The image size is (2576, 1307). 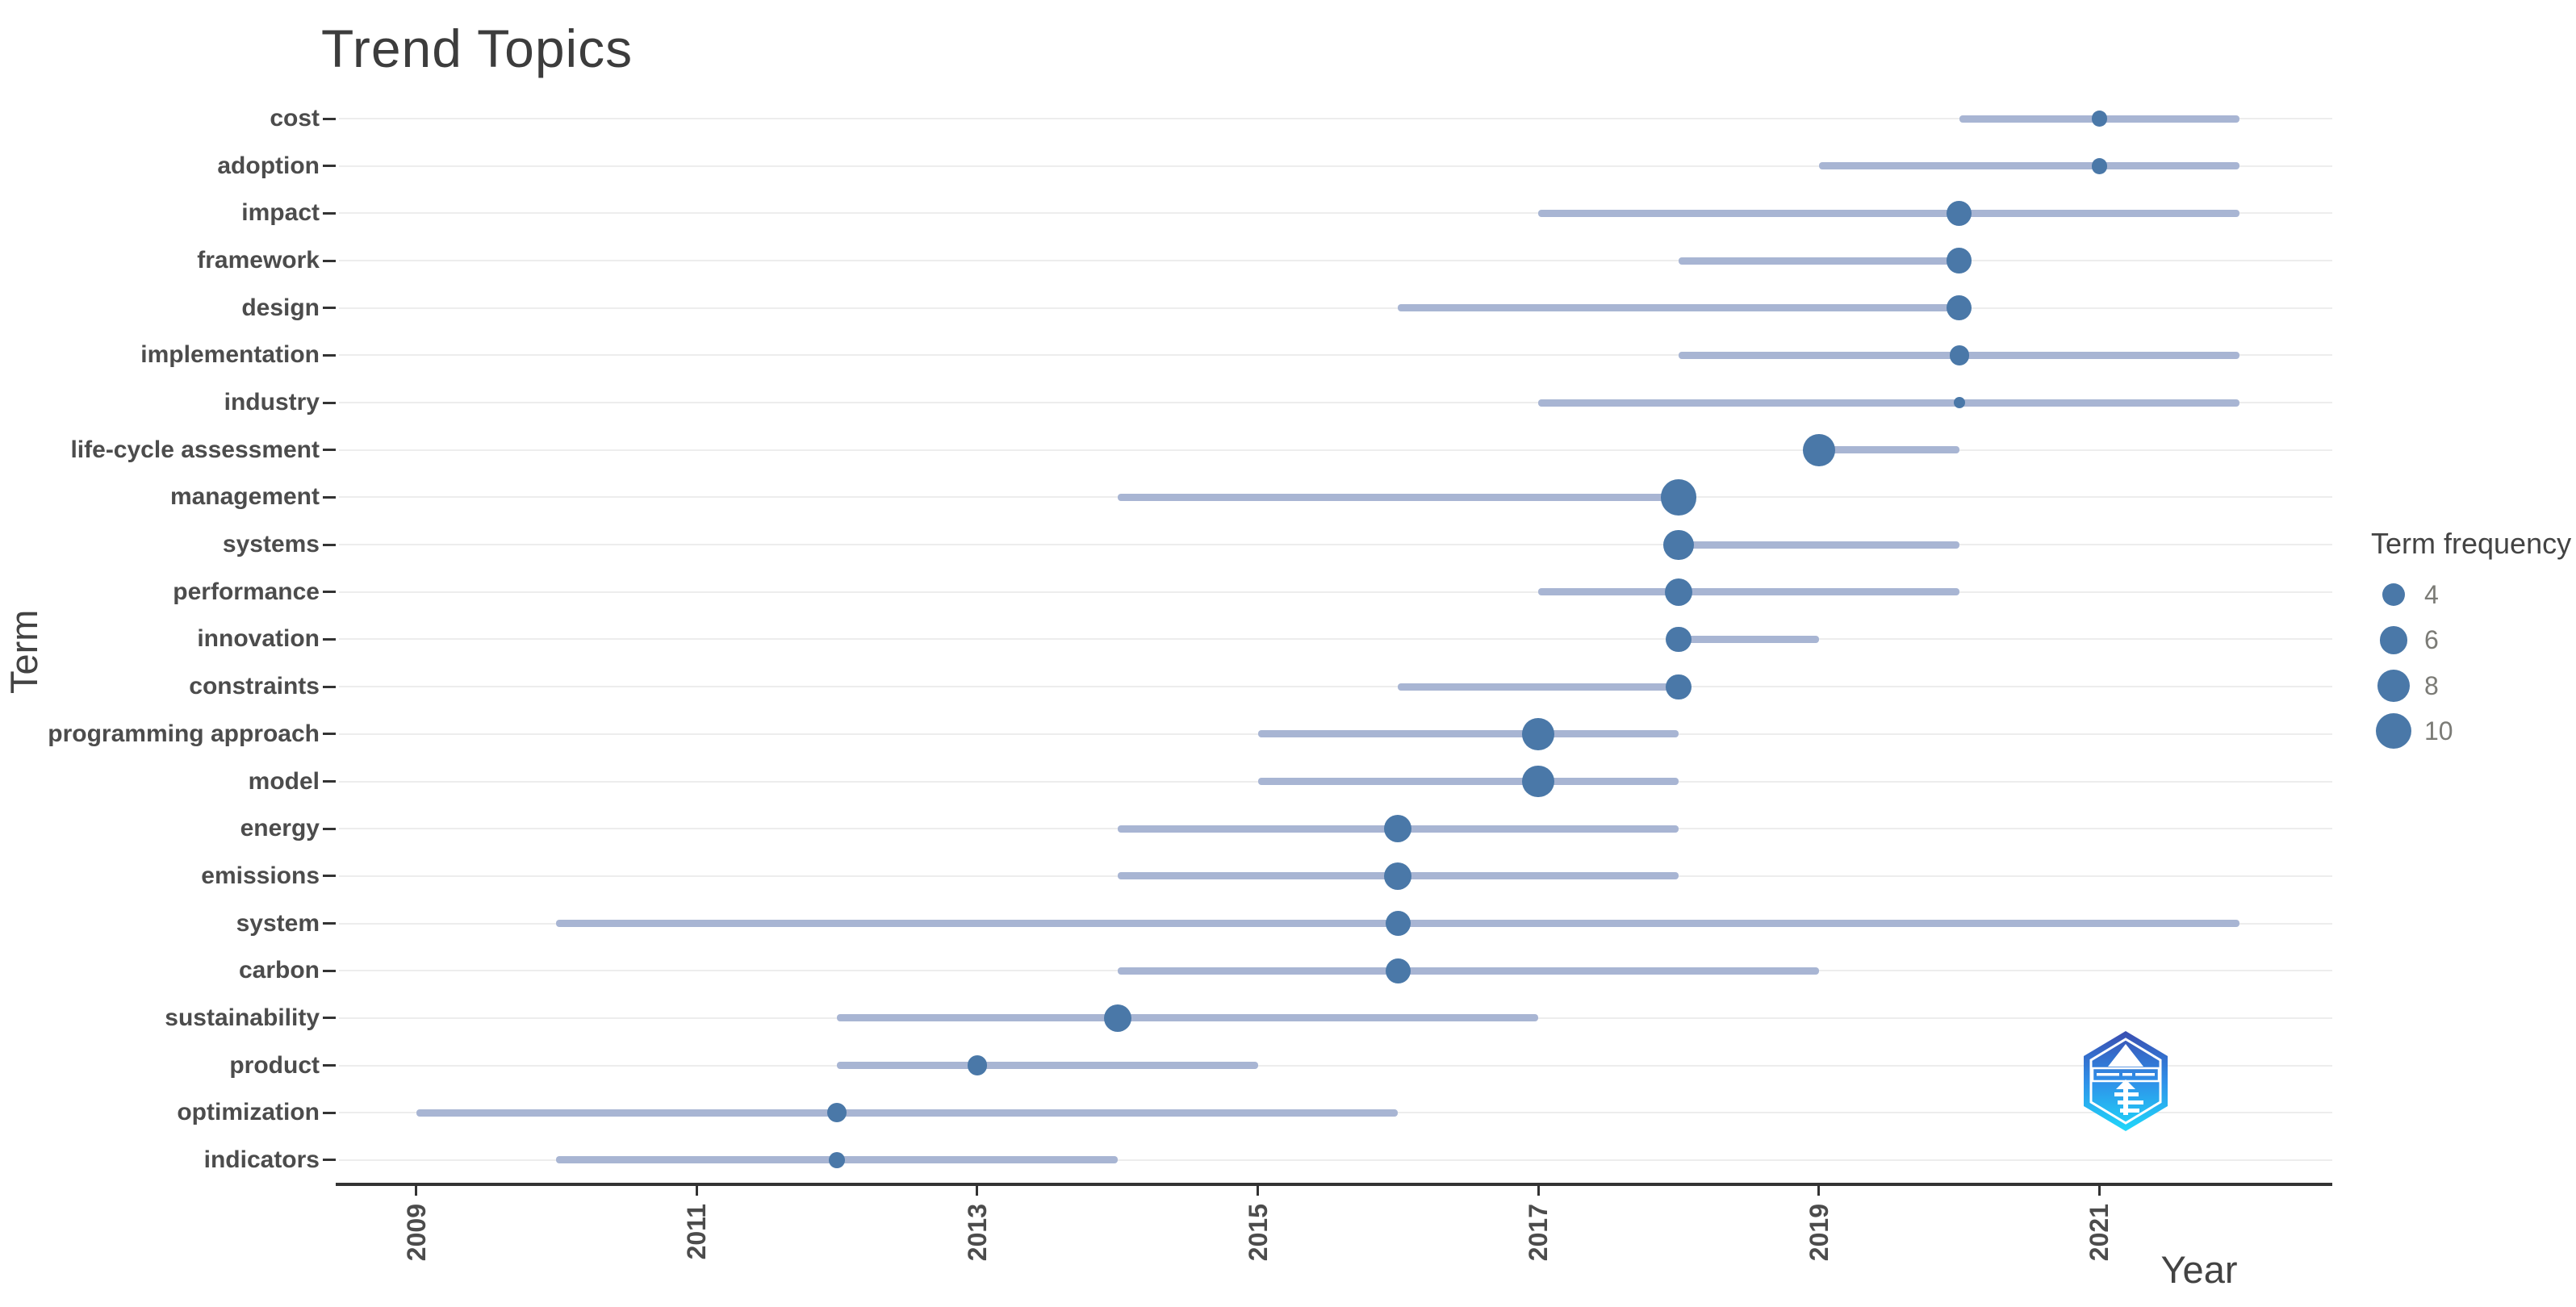 What do you see at coordinates (248, 1112) in the screenshot?
I see `y-axis-term-label: optimization` at bounding box center [248, 1112].